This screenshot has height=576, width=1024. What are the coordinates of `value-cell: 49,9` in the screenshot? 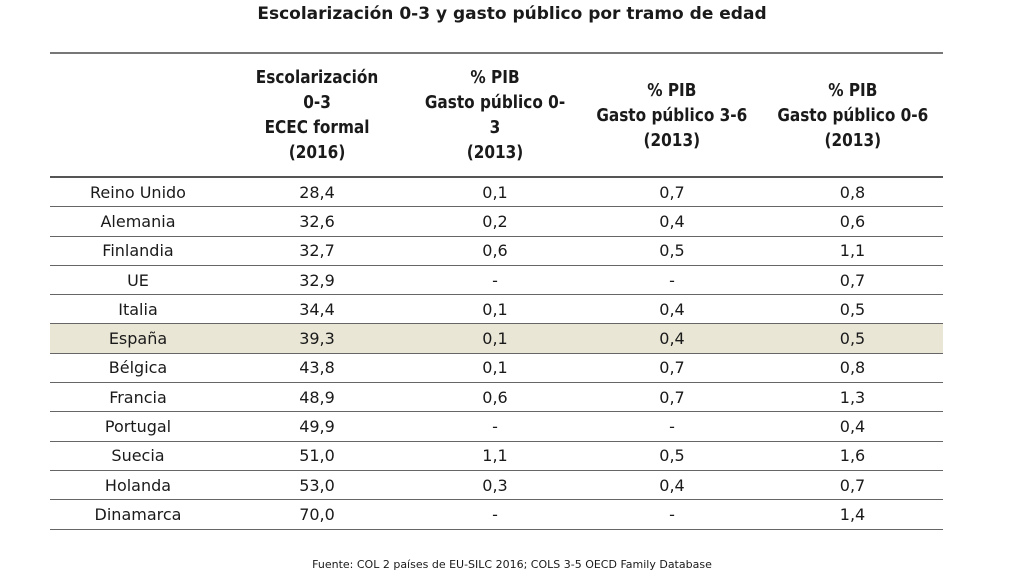 It's located at (317, 426).